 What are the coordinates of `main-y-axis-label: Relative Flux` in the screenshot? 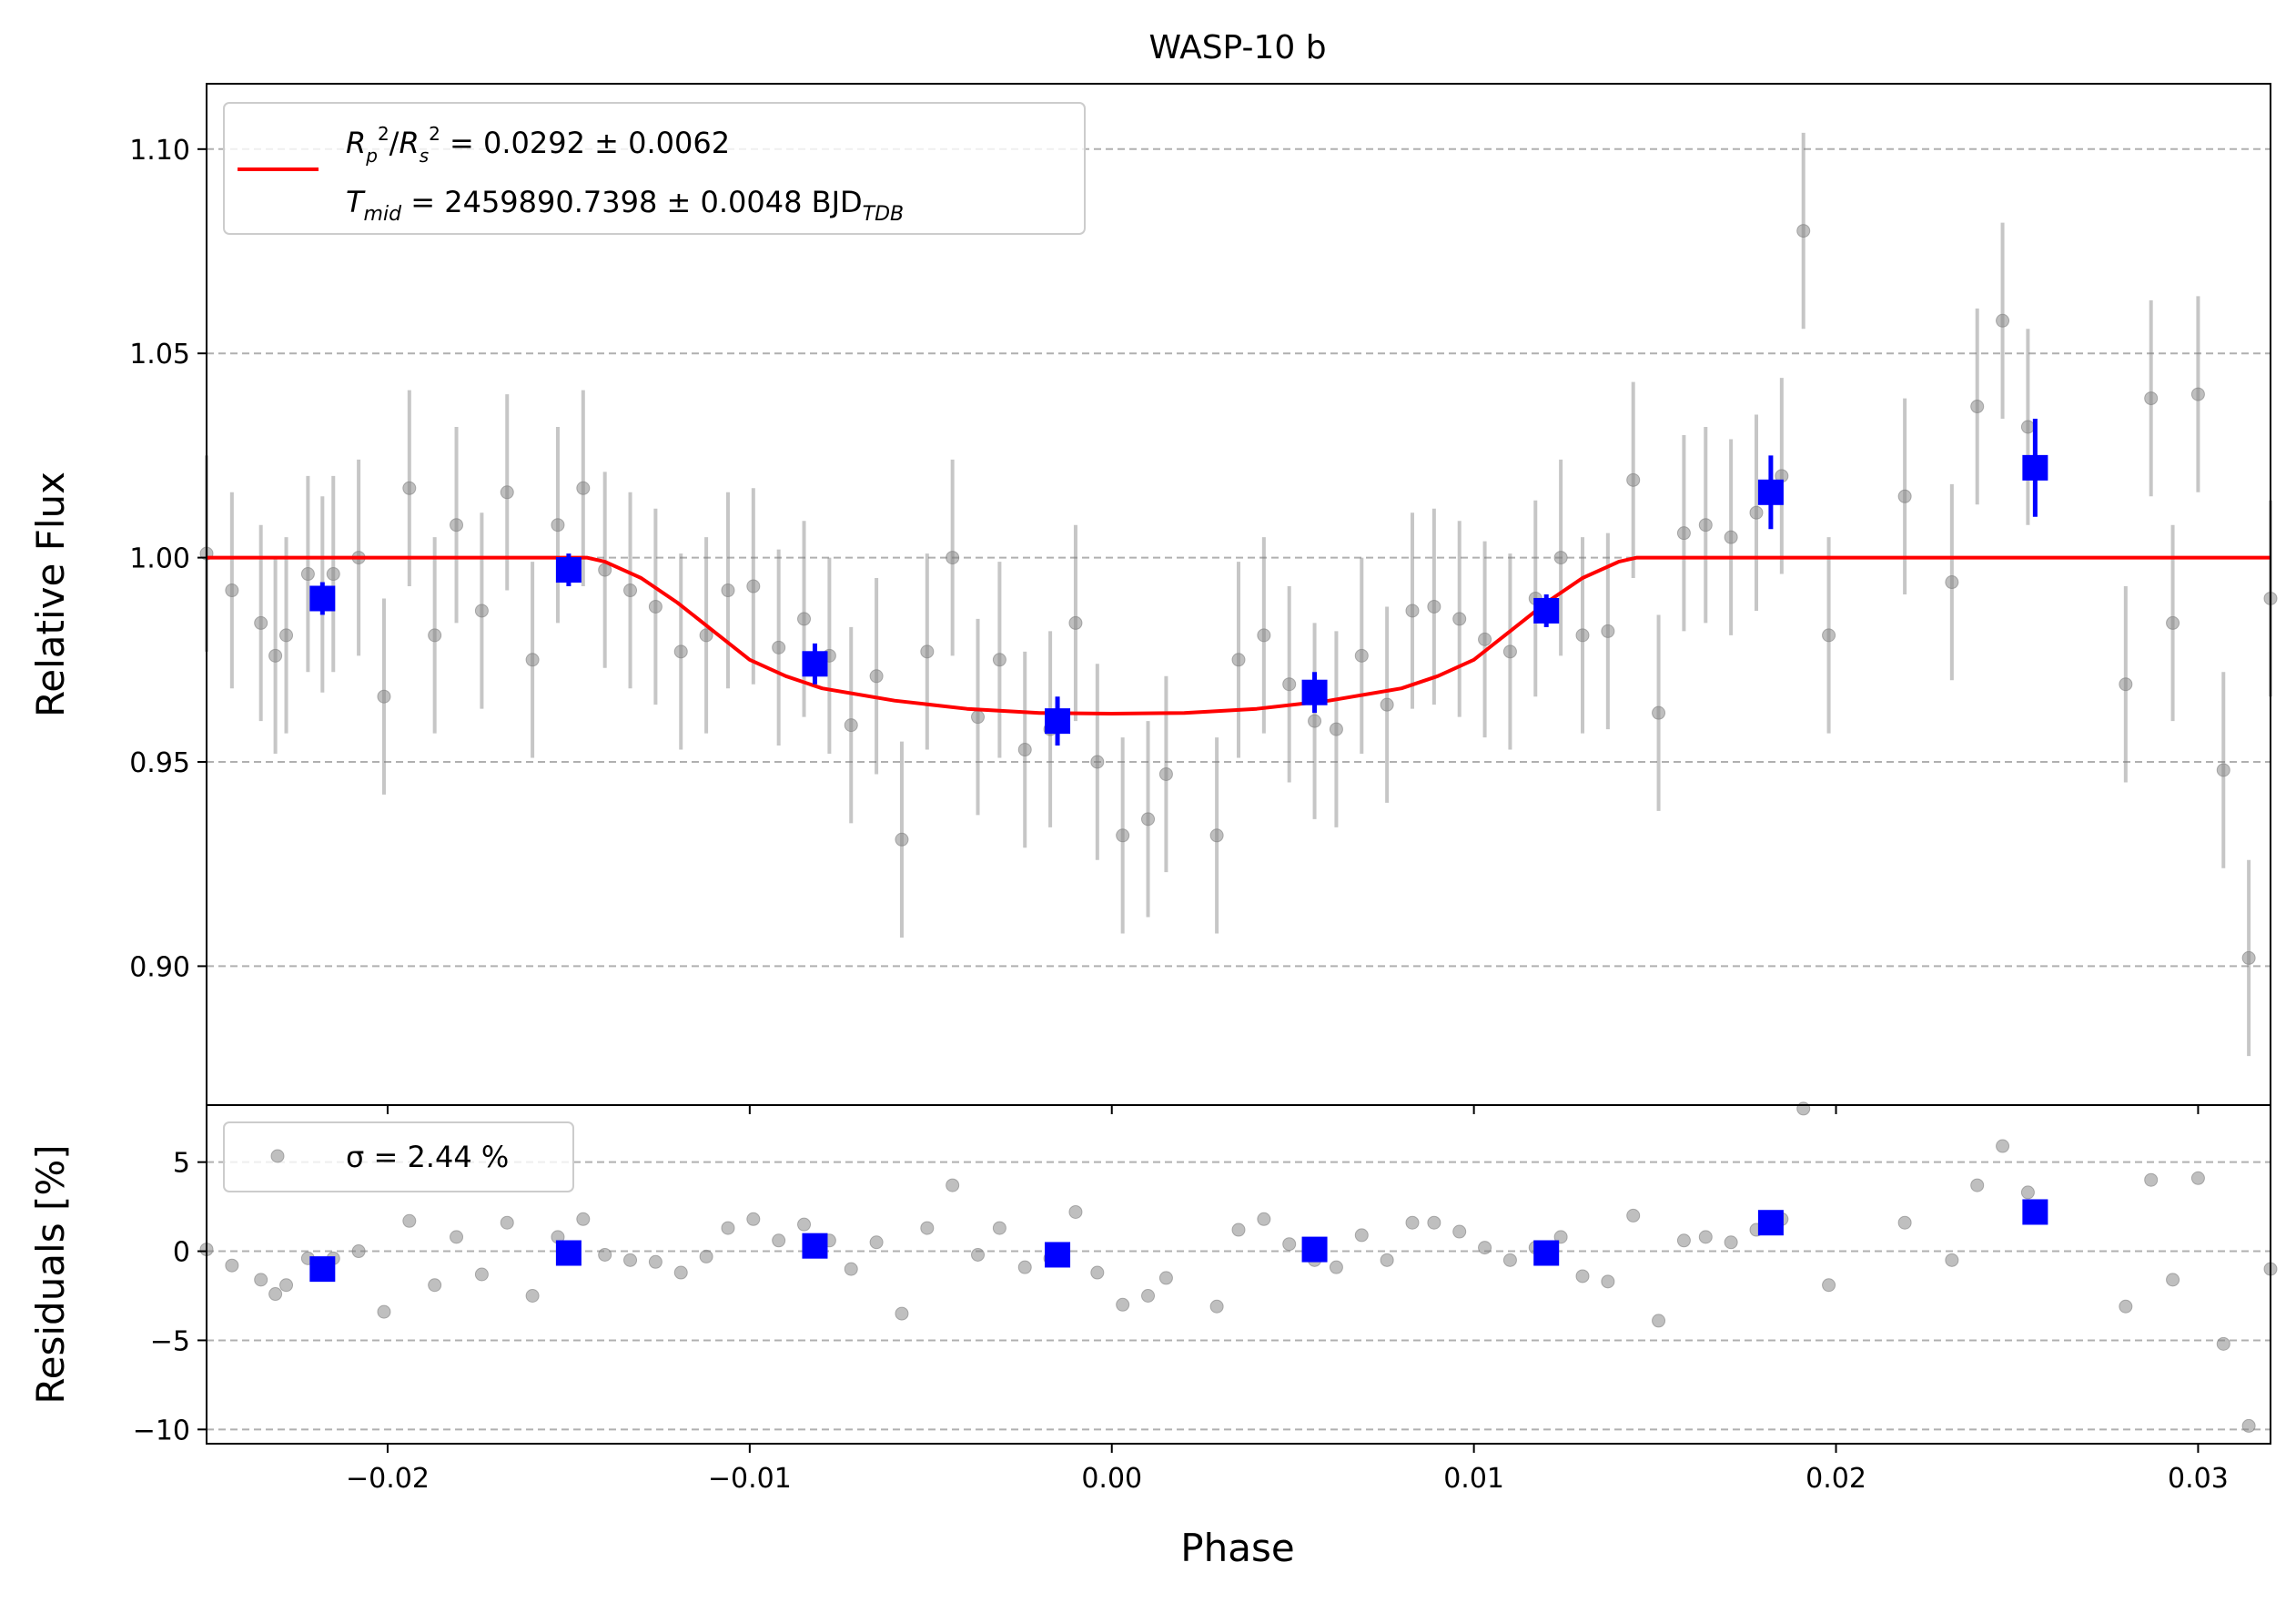 It's located at (51, 594).